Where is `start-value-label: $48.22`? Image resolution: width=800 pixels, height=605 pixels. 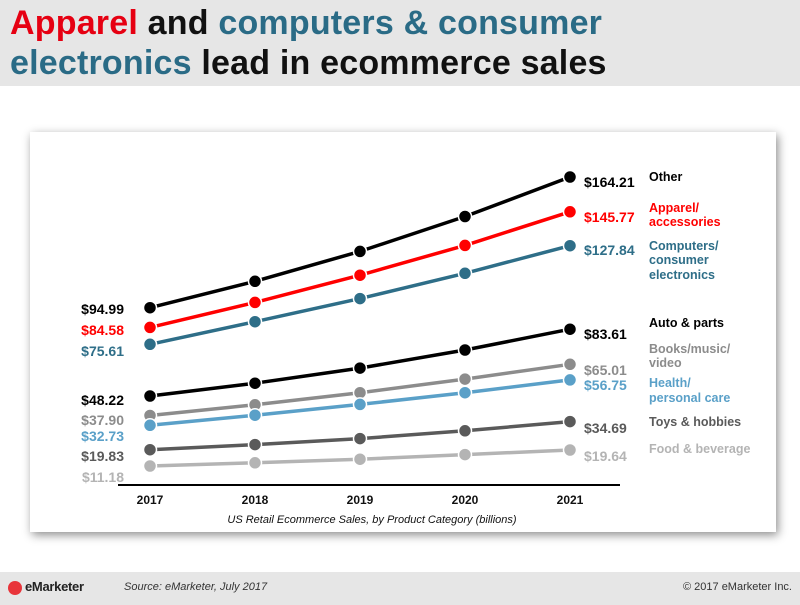
start-value-label: $48.22 is located at coordinates (102, 400).